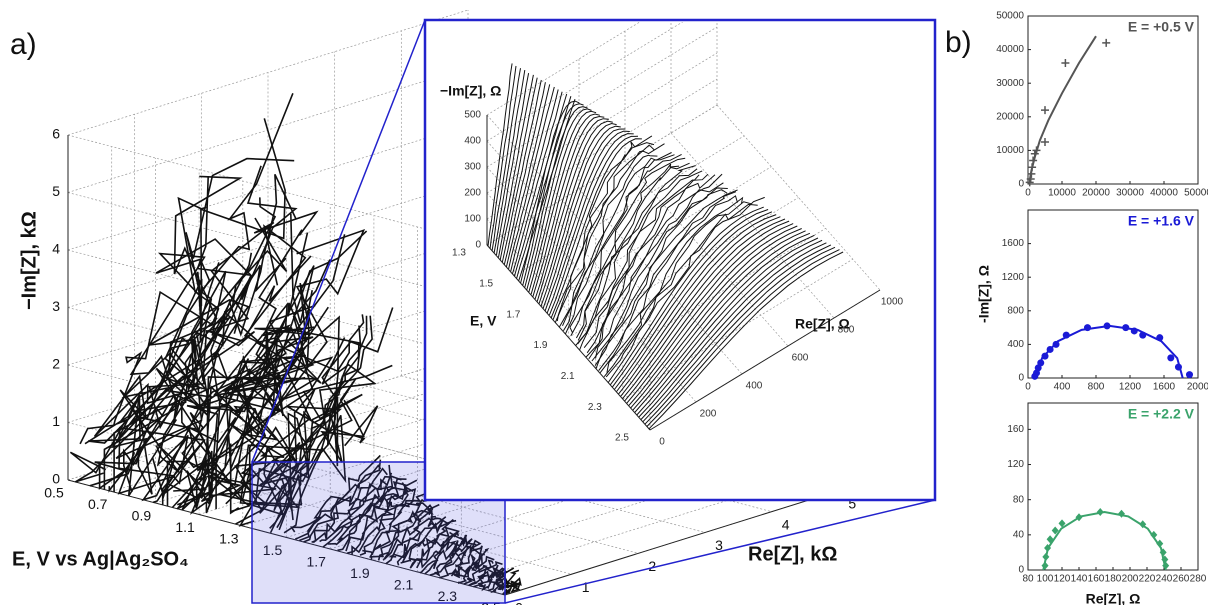 Image resolution: width=1208 pixels, height=605 pixels. What do you see at coordinates (1164, 387) in the screenshot?
I see `x-tick-label: 1600` at bounding box center [1164, 387].